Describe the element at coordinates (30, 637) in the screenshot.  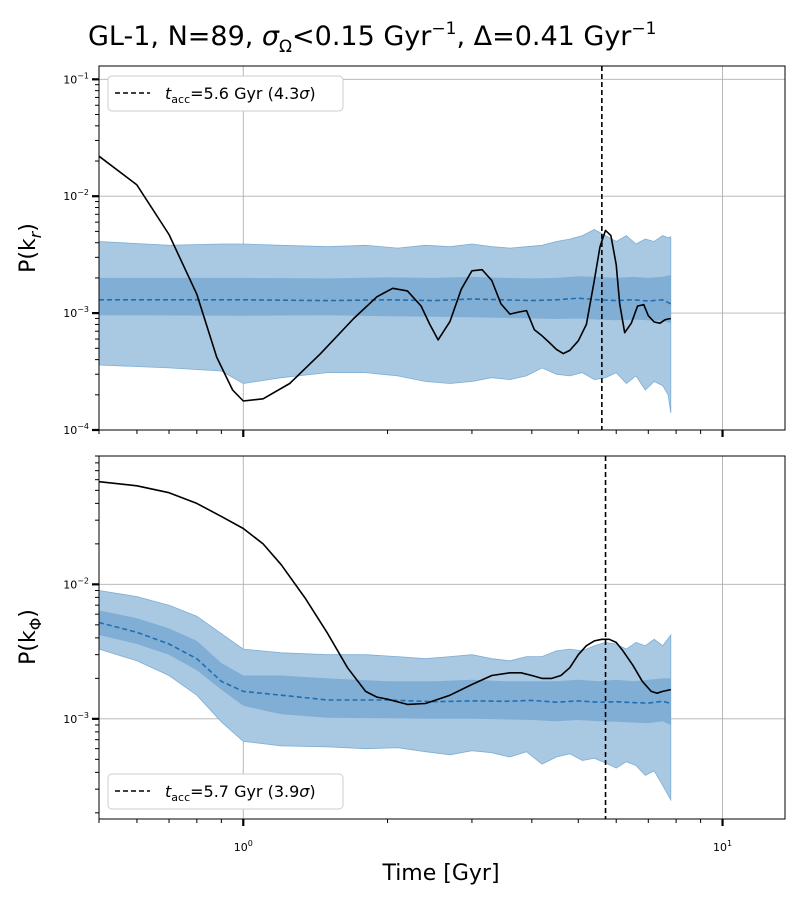
I see `panel-azimuthal-y-axis-label: P(kΦ)` at that location.